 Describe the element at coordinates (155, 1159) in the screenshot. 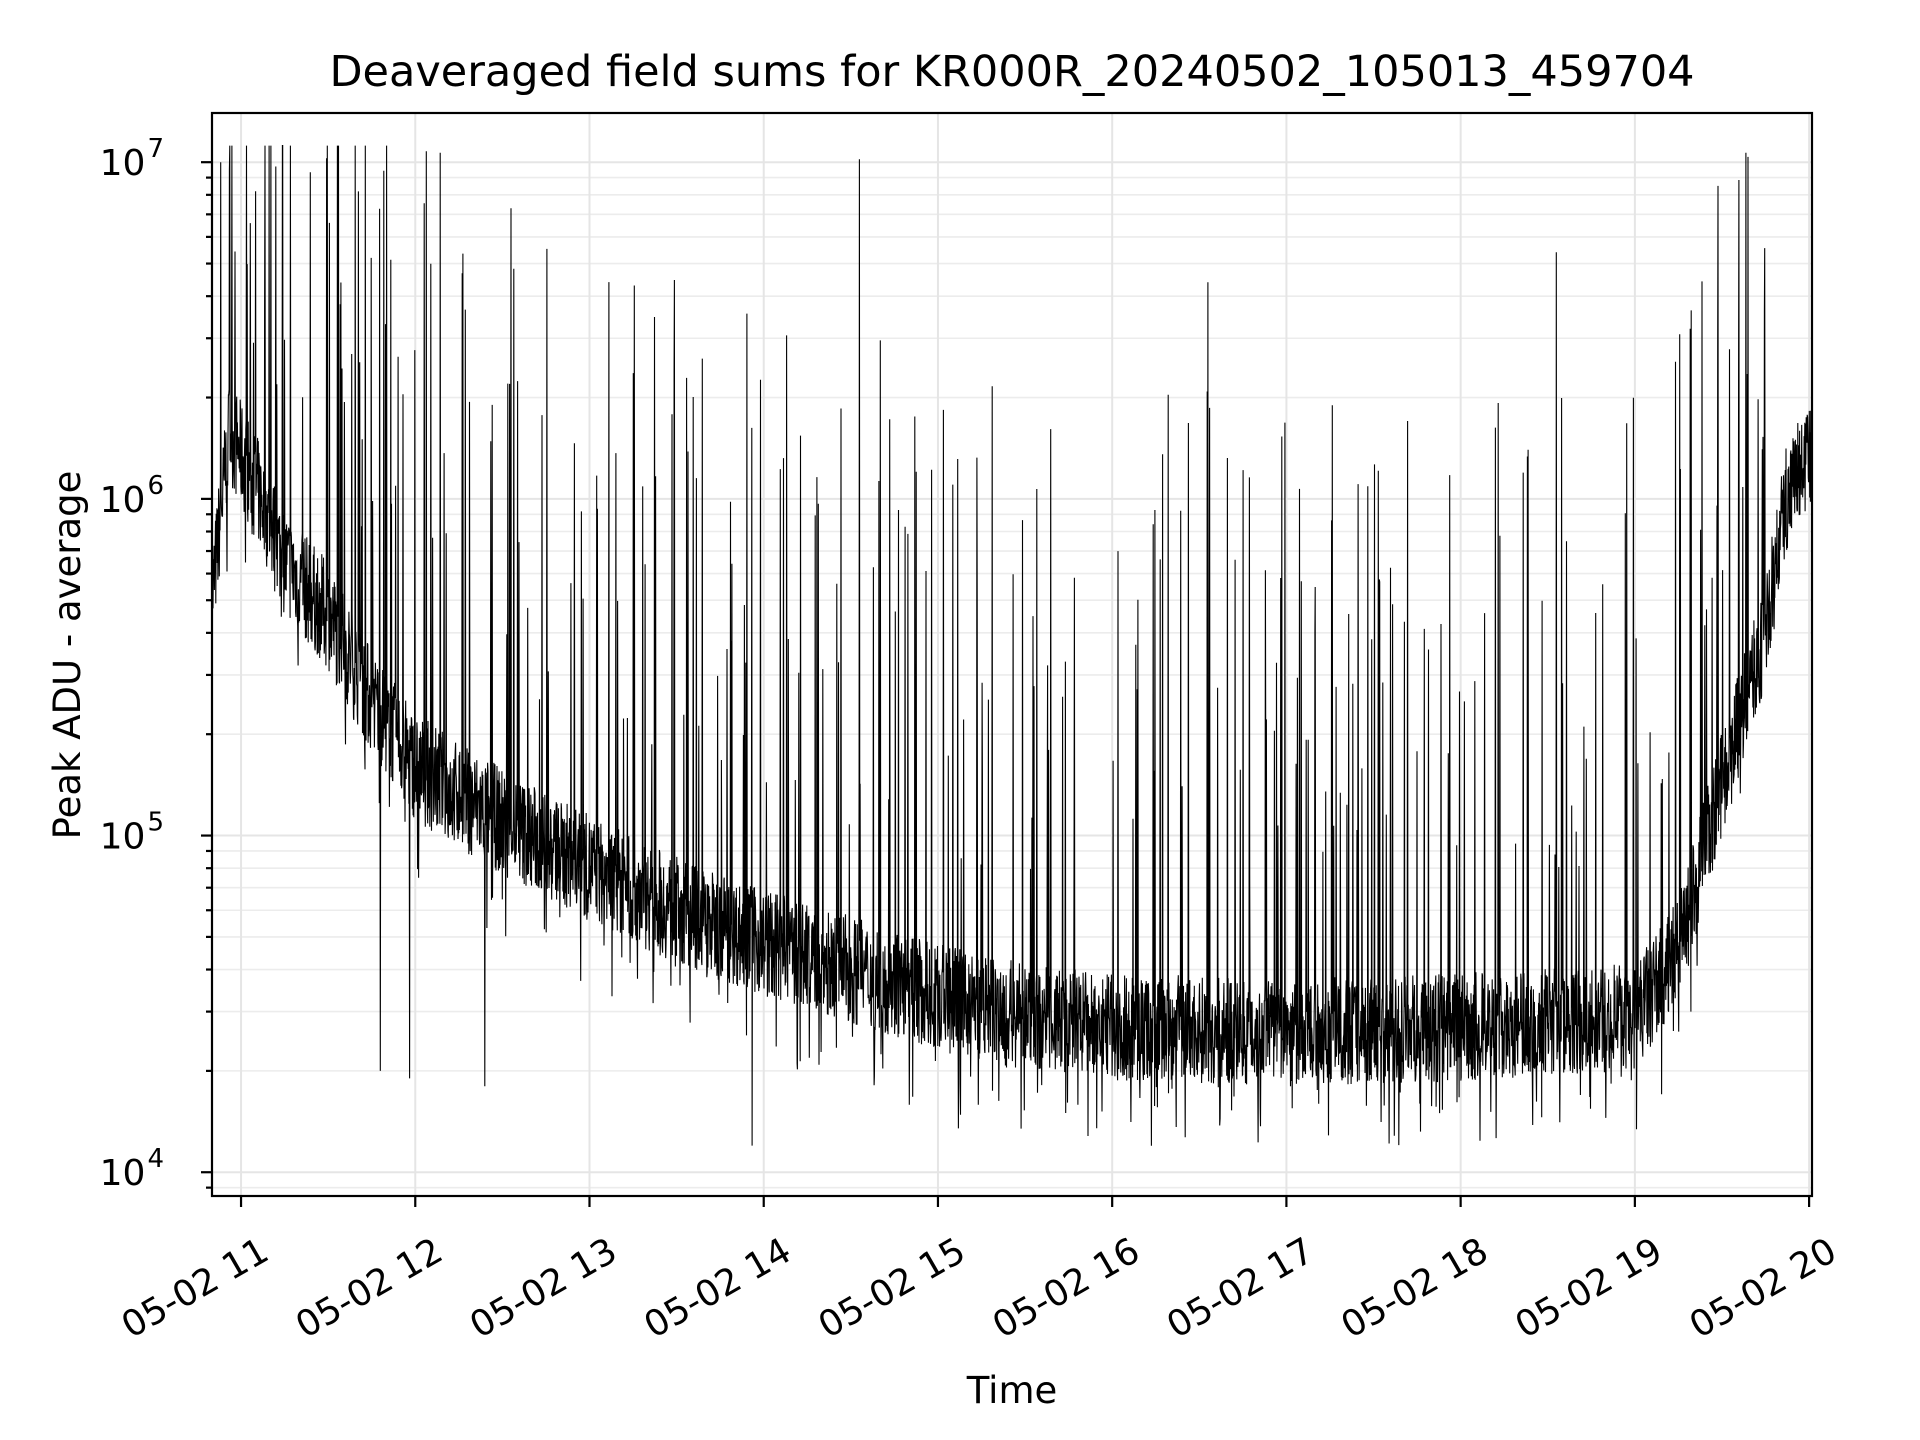

I see `y-tick-exponent: 4` at that location.